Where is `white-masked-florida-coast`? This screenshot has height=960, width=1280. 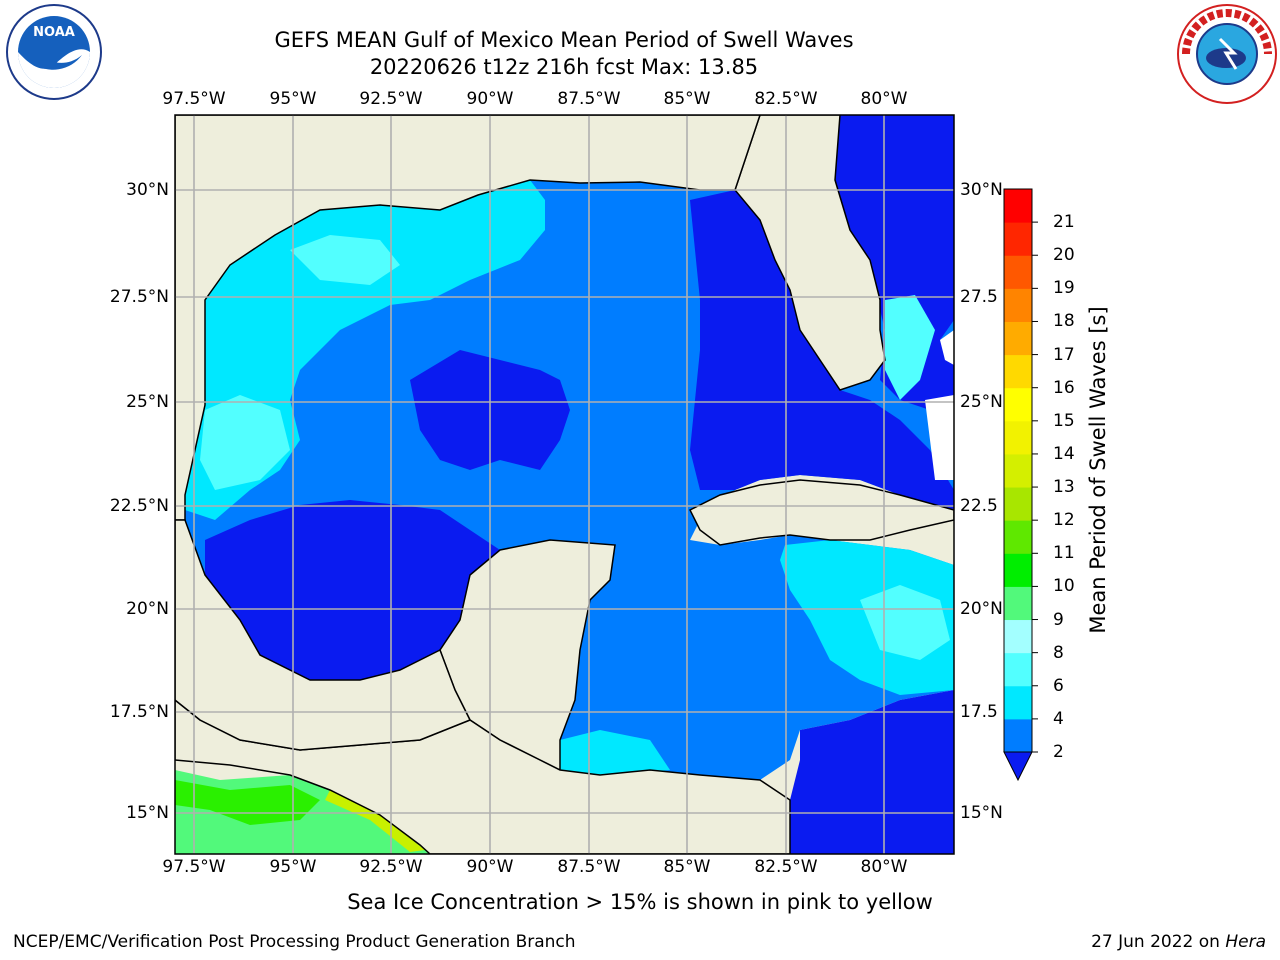
white-masked-florida-coast is located at coordinates (947, 347).